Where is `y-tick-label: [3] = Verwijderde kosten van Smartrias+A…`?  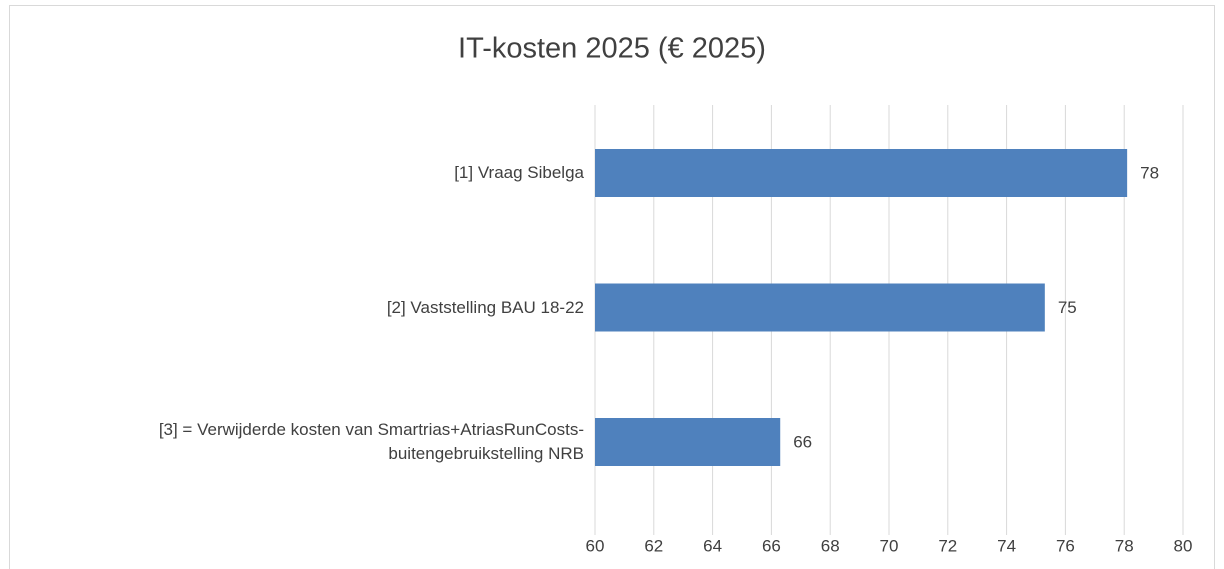 y-tick-label: [3] = Verwijderde kosten van Smartrias+A… is located at coordinates (371, 441).